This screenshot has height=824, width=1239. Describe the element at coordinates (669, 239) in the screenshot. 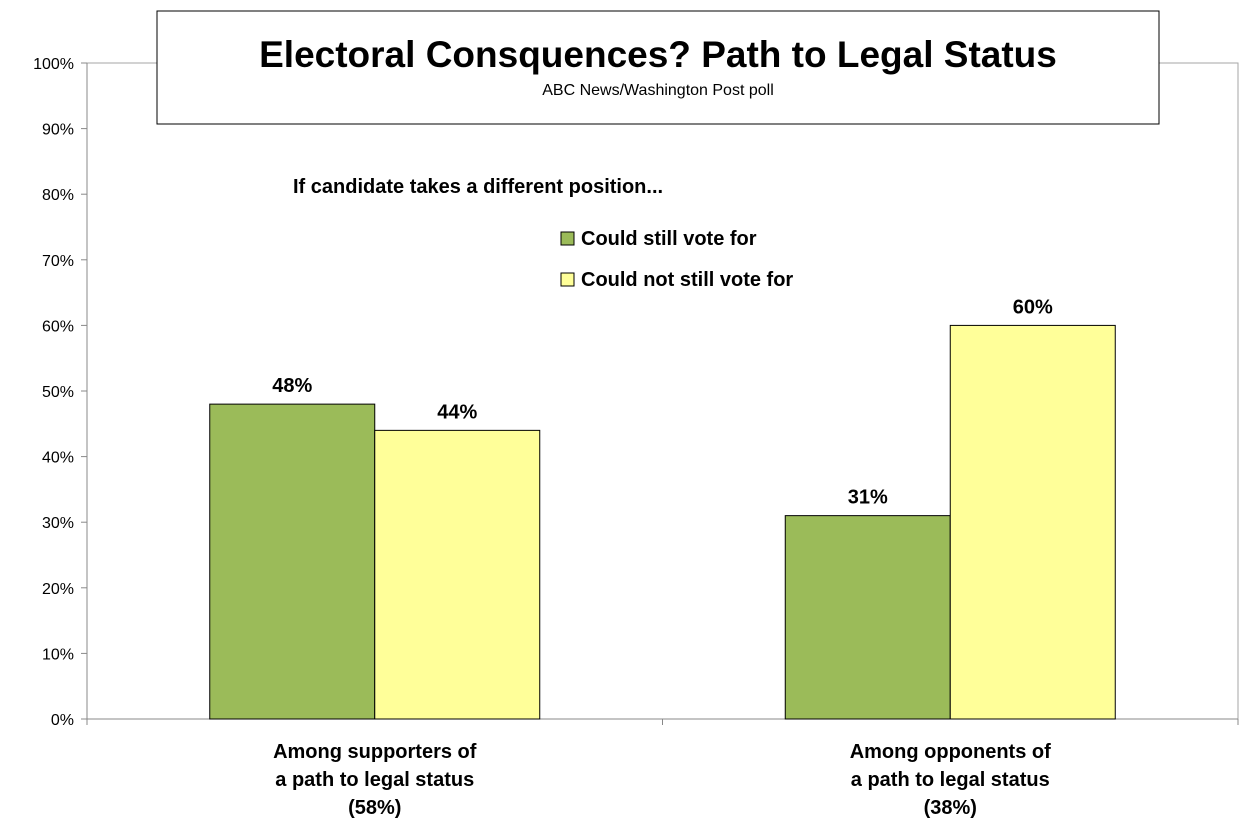

I see `legend-label: Could still vote for` at that location.